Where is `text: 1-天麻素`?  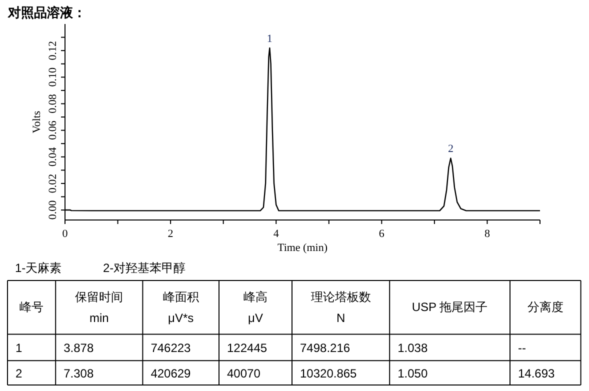
text: 1-天麻素 is located at coordinates (38, 268).